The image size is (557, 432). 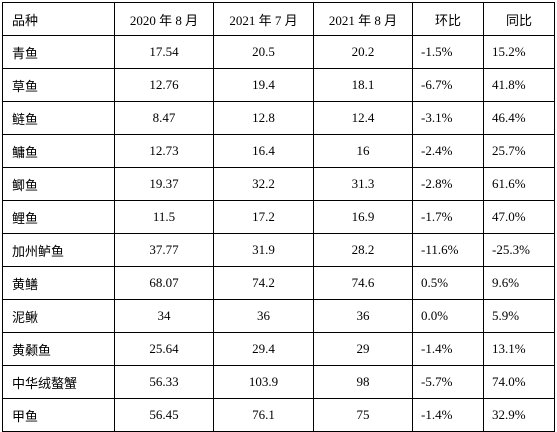 I want to click on mom-change-cell: -1.7%, so click(x=448, y=217).